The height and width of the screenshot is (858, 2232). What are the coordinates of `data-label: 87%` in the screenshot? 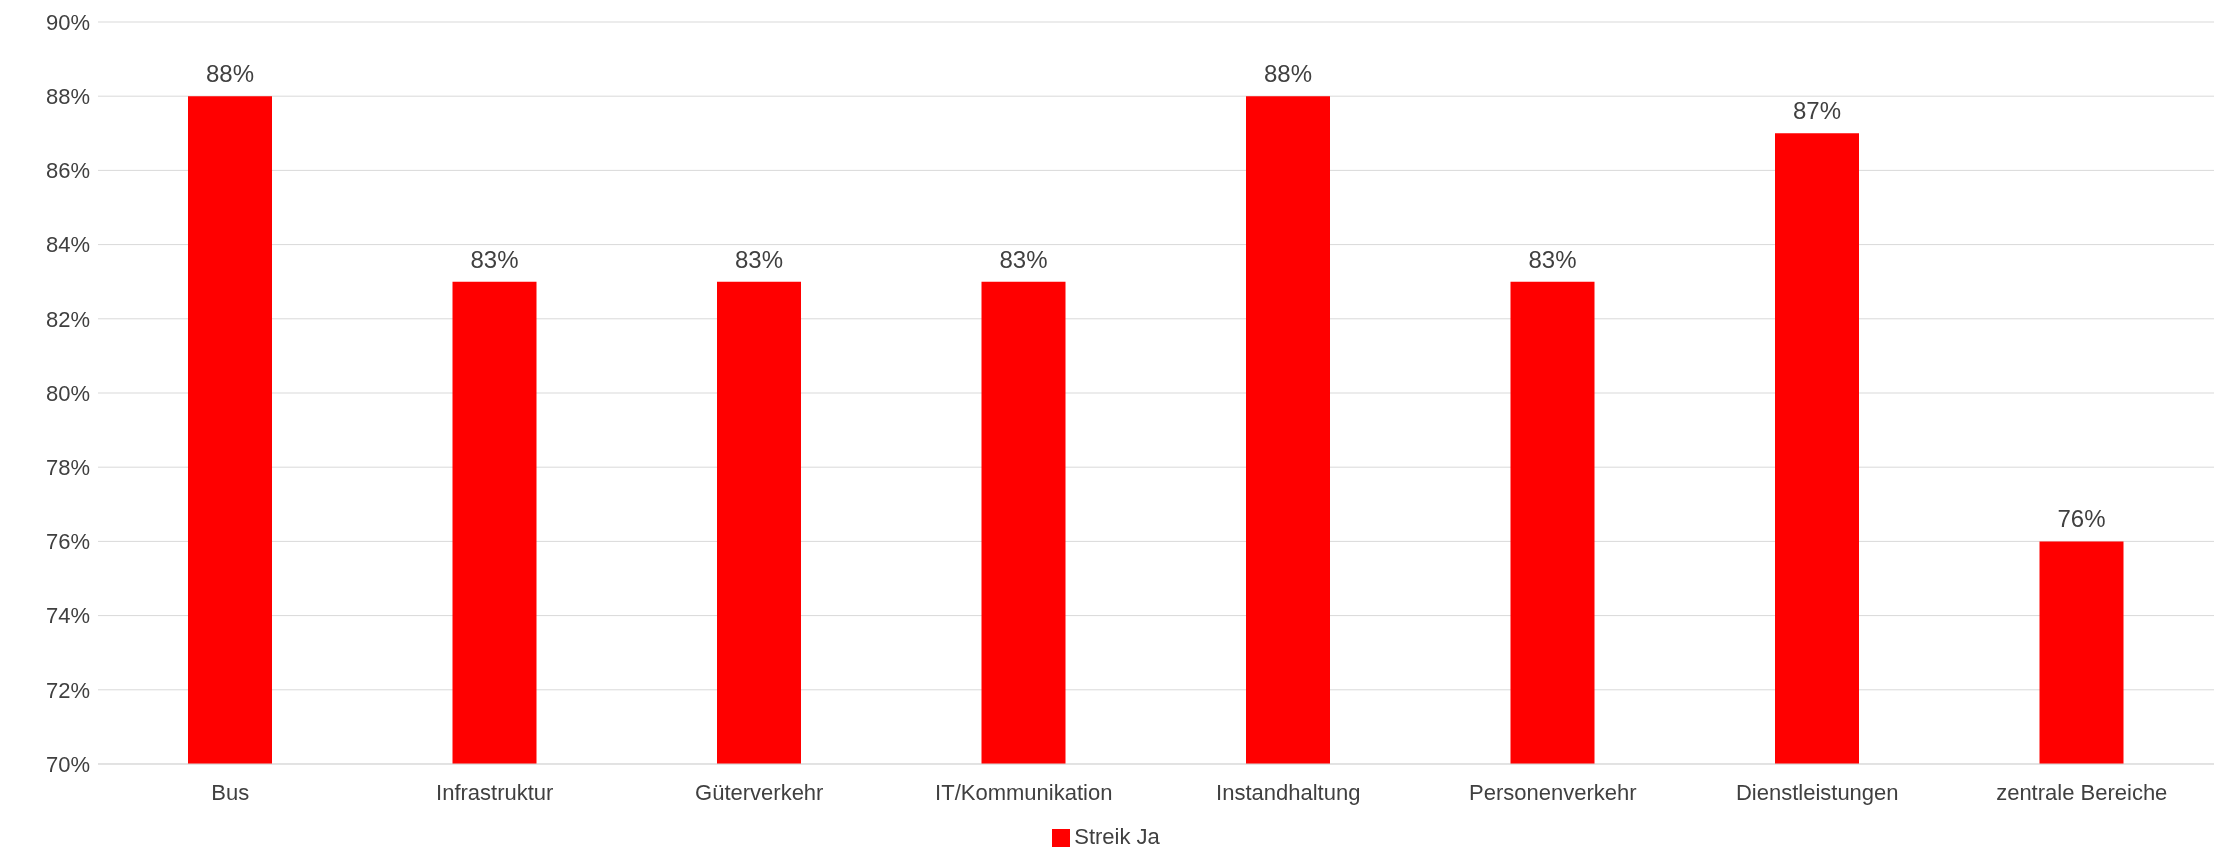 It's located at (1817, 111).